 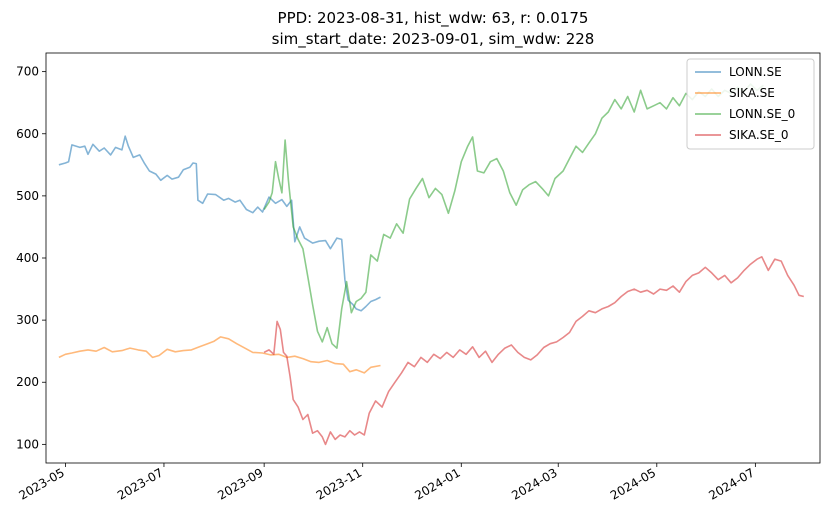 What do you see at coordinates (752, 93) in the screenshot?
I see `legend-label-sika-se: SIKA.SE` at bounding box center [752, 93].